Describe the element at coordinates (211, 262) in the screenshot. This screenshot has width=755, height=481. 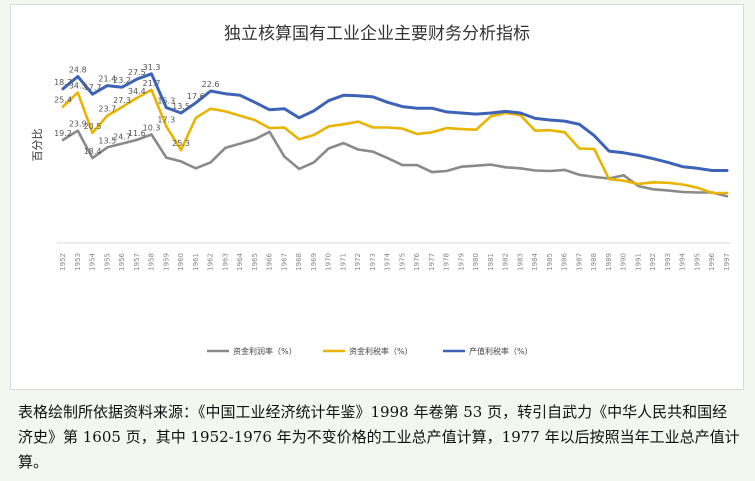
I see `x-tick-label: 1962` at that location.